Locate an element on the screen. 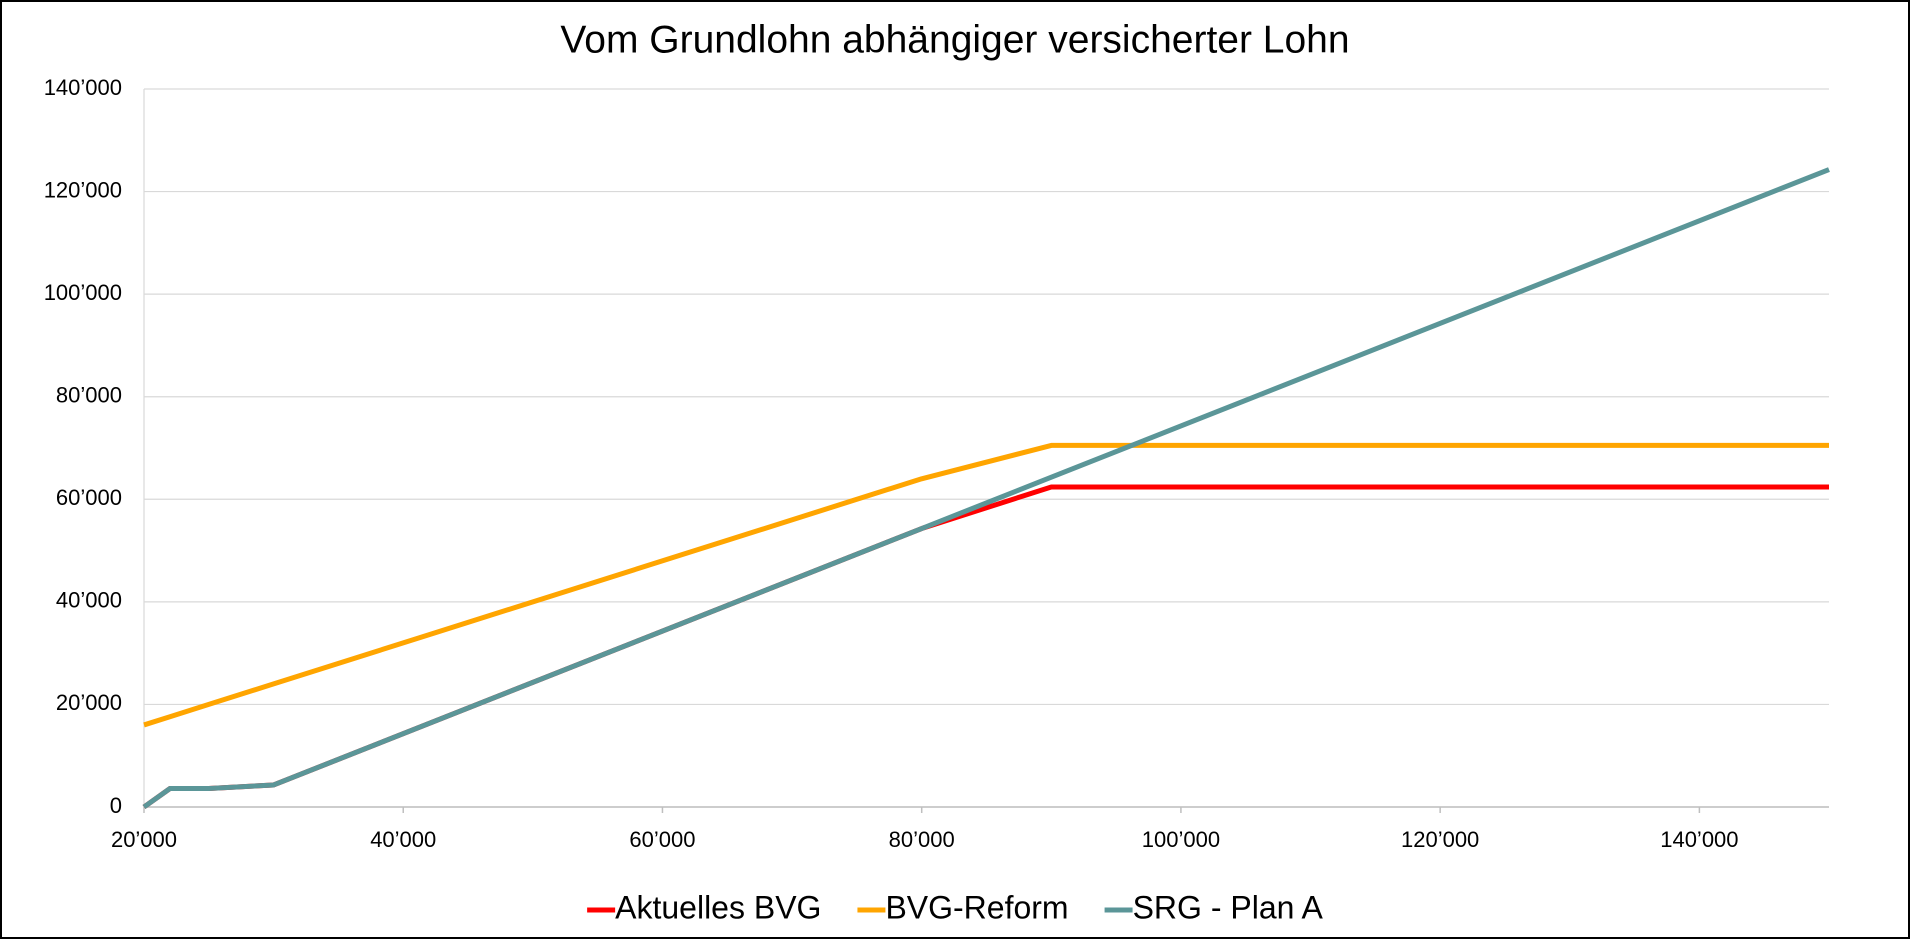 The image size is (1910, 939). x-tick-label: 140’000 is located at coordinates (1699, 839).